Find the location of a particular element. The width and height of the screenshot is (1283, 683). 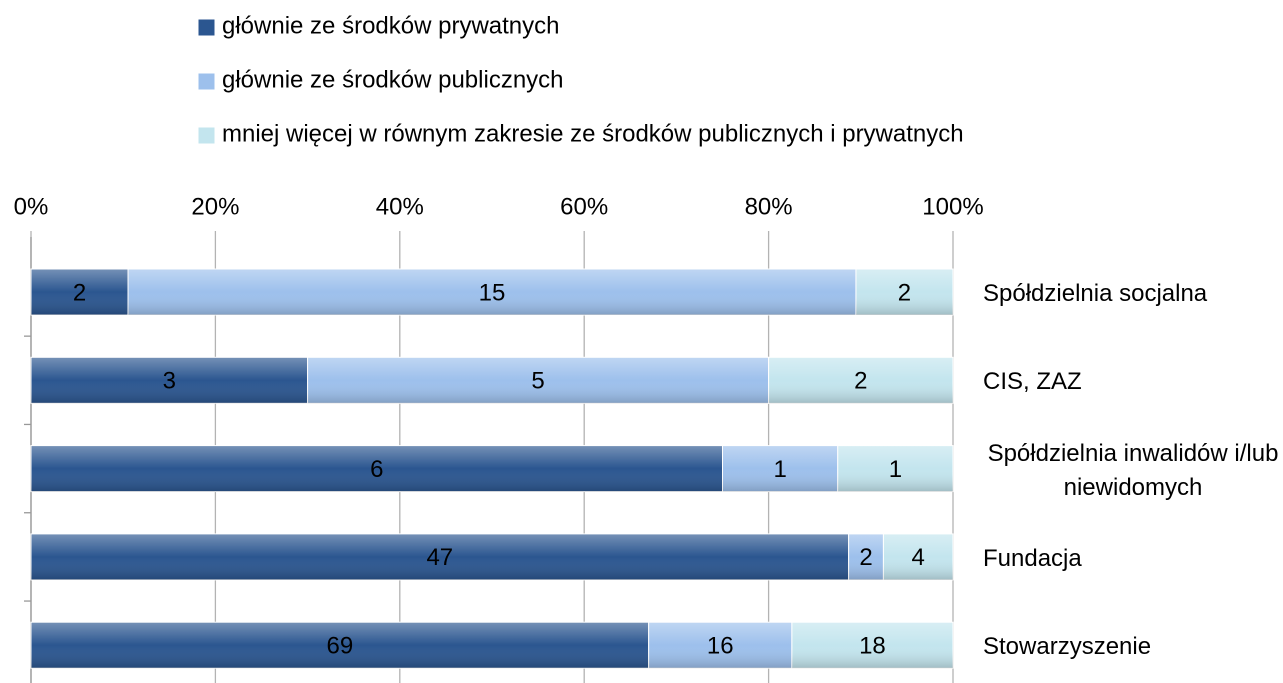

category-label: Spółdzielnia socjalna is located at coordinates (1095, 293).